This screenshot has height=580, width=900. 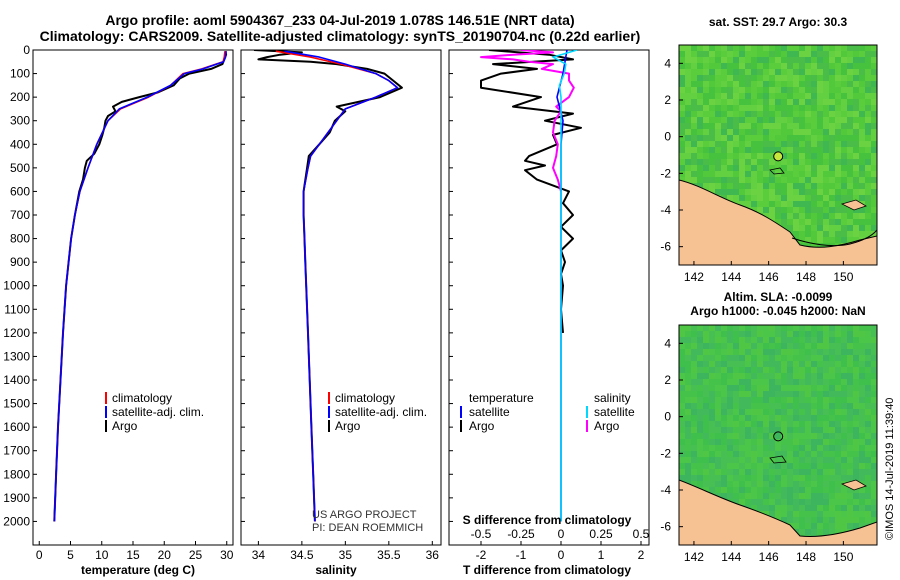 I want to click on x-tick-label: 20, so click(x=165, y=555).